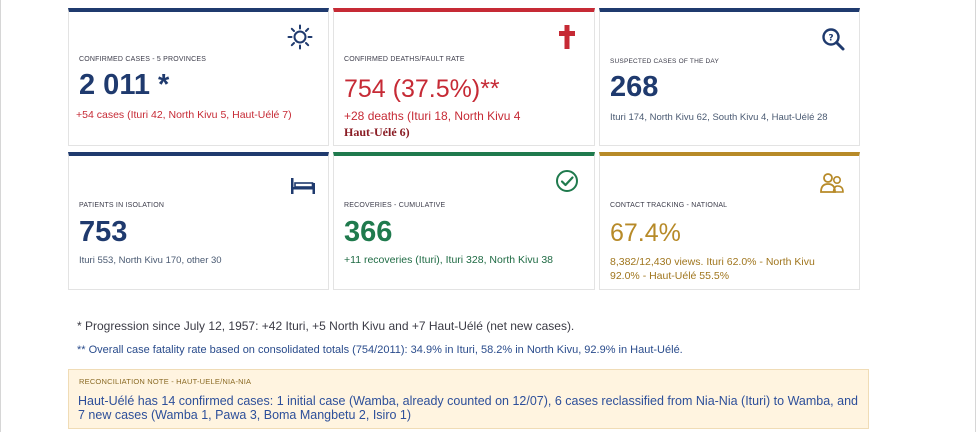 This screenshot has height=432, width=976. Describe the element at coordinates (122, 205) in the screenshot. I see `patients-isolation-label: PATIENTS IN ISOLATION` at that location.